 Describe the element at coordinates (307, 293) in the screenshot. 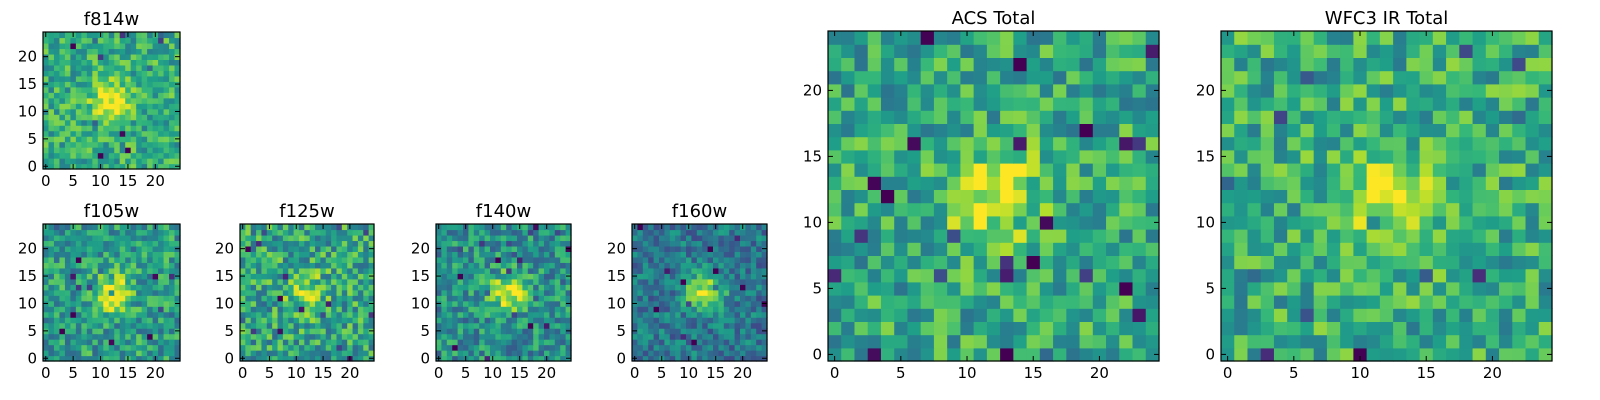

I see `image-cells` at that location.